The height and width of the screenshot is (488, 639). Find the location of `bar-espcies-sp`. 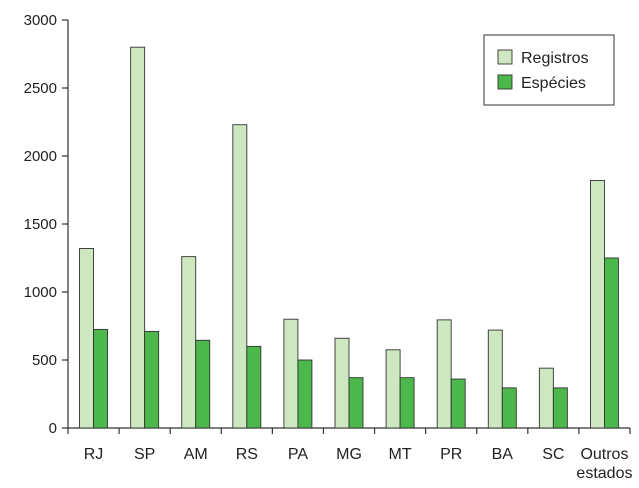

bar-espcies-sp is located at coordinates (152, 379).